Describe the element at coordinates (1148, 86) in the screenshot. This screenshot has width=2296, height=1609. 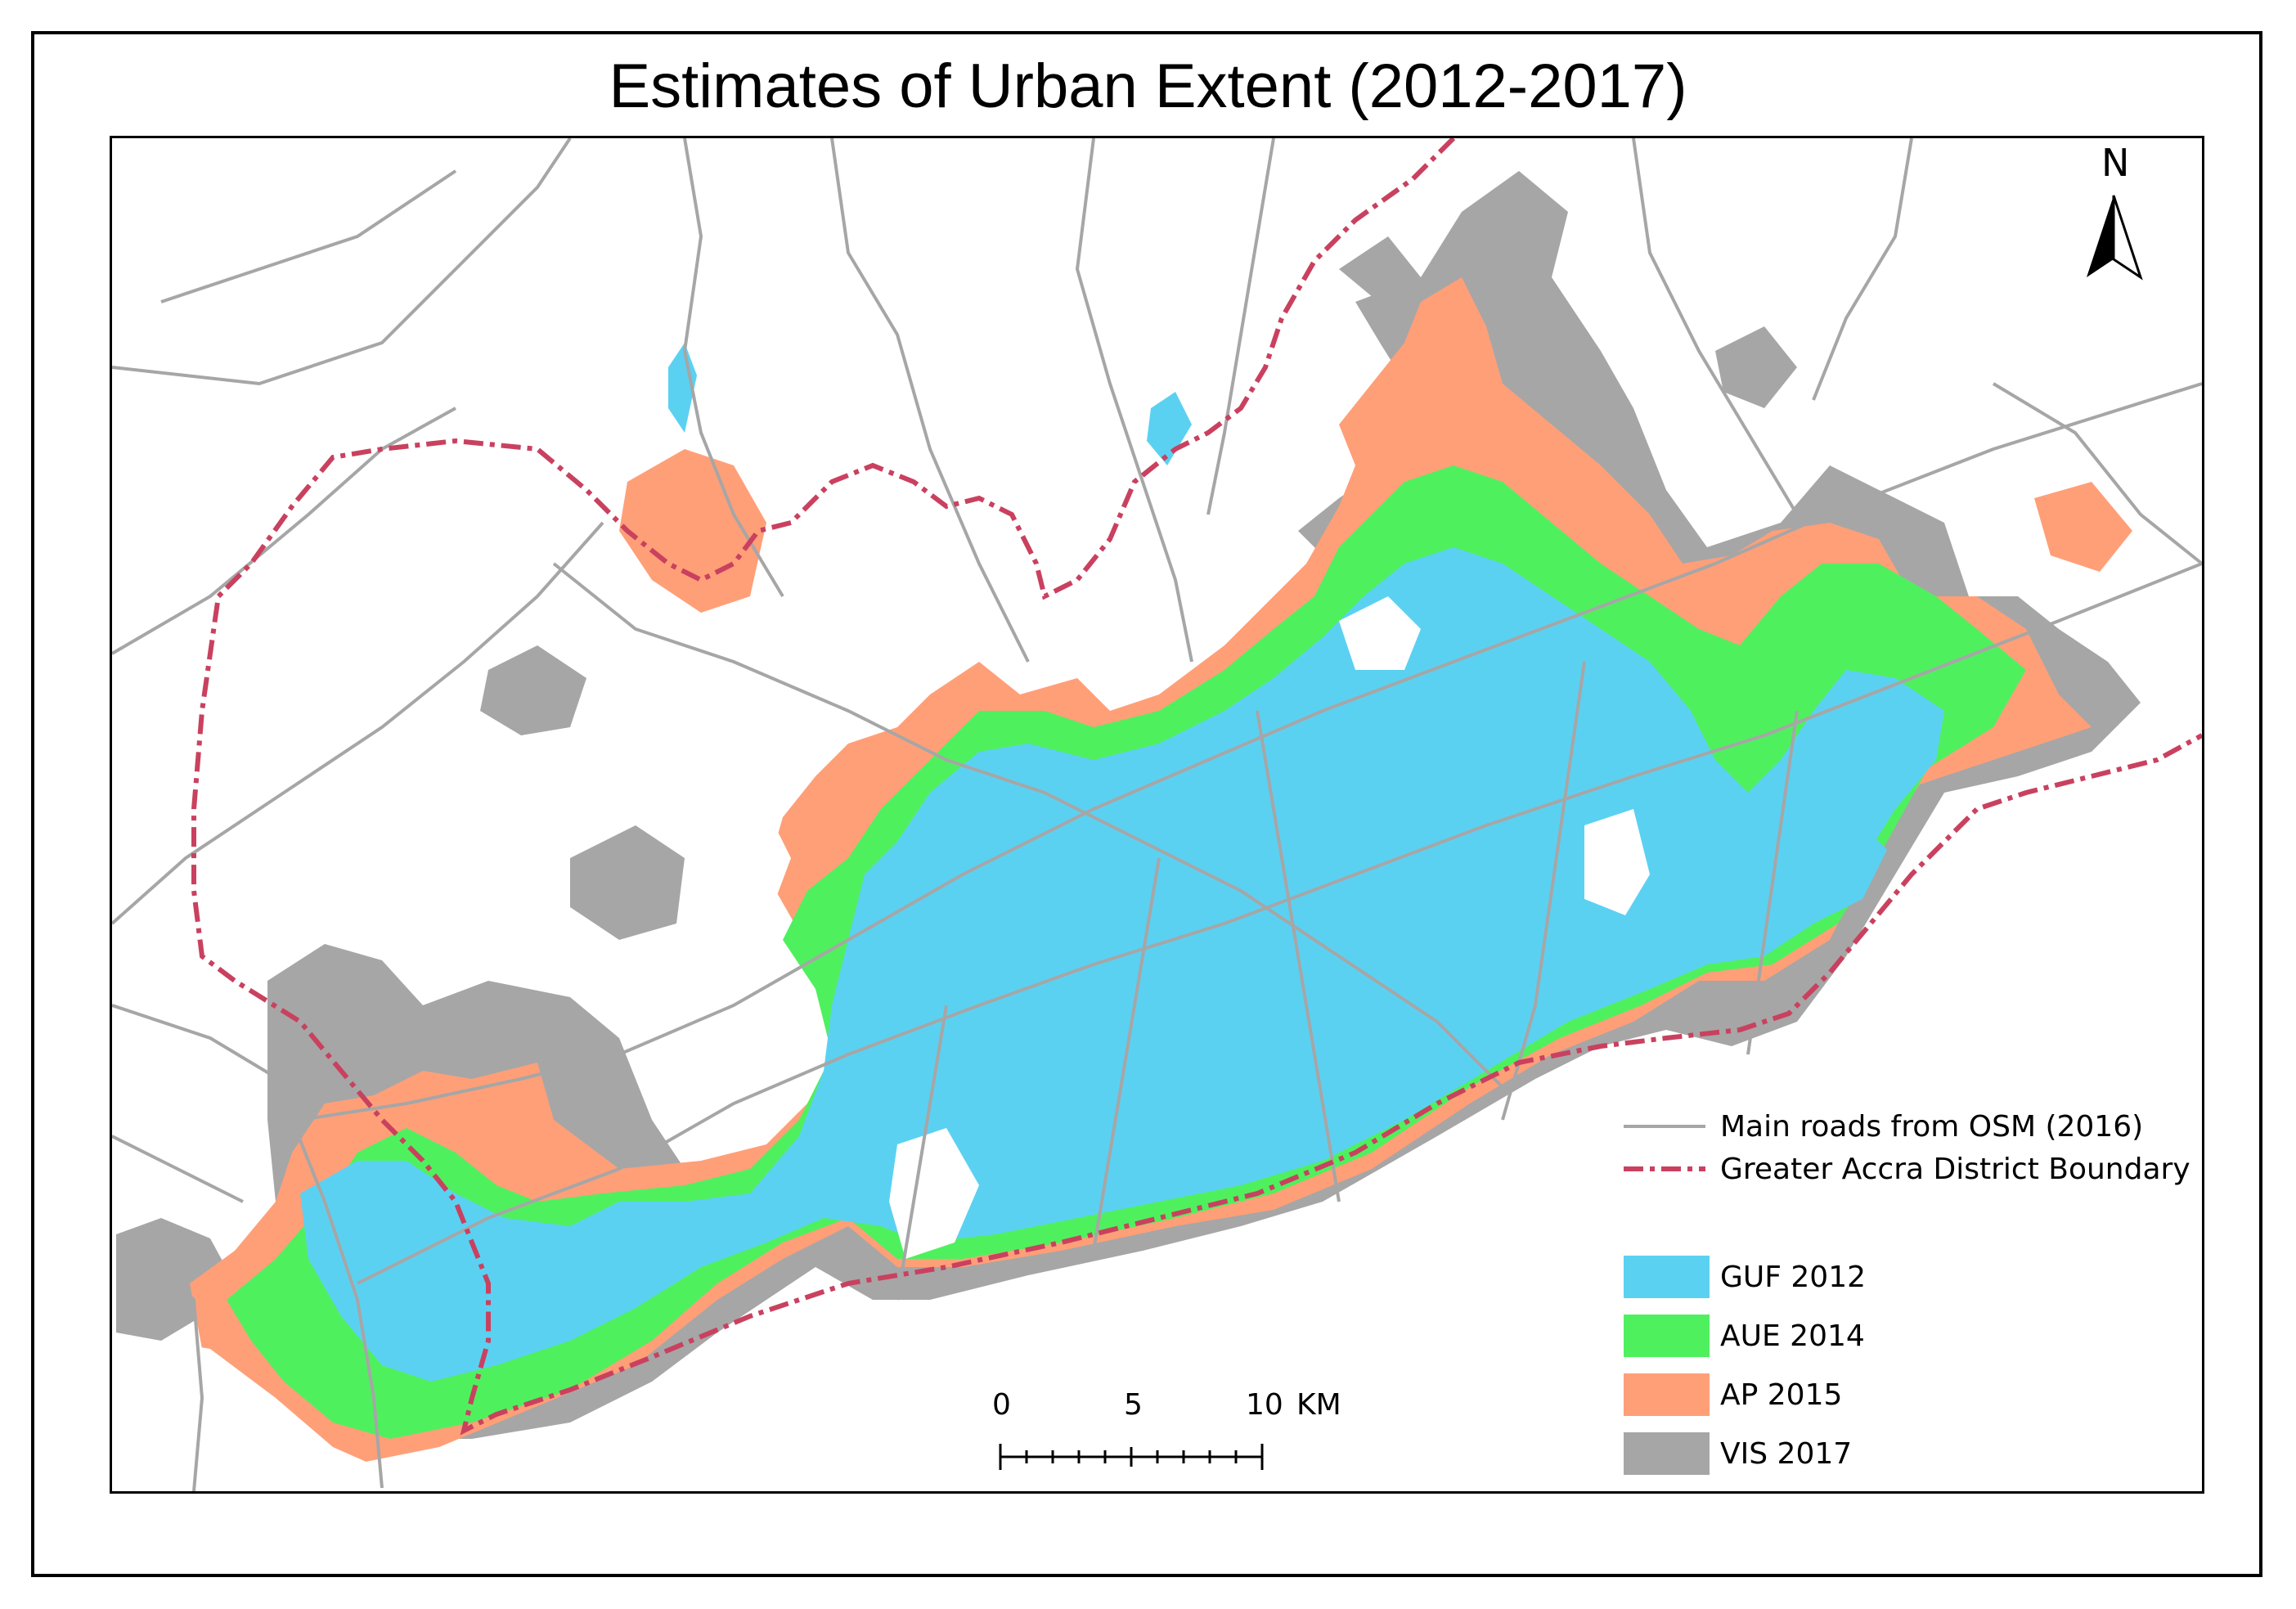
I see `map-title: Estimates of Urban Extent (2012-2017)` at that location.